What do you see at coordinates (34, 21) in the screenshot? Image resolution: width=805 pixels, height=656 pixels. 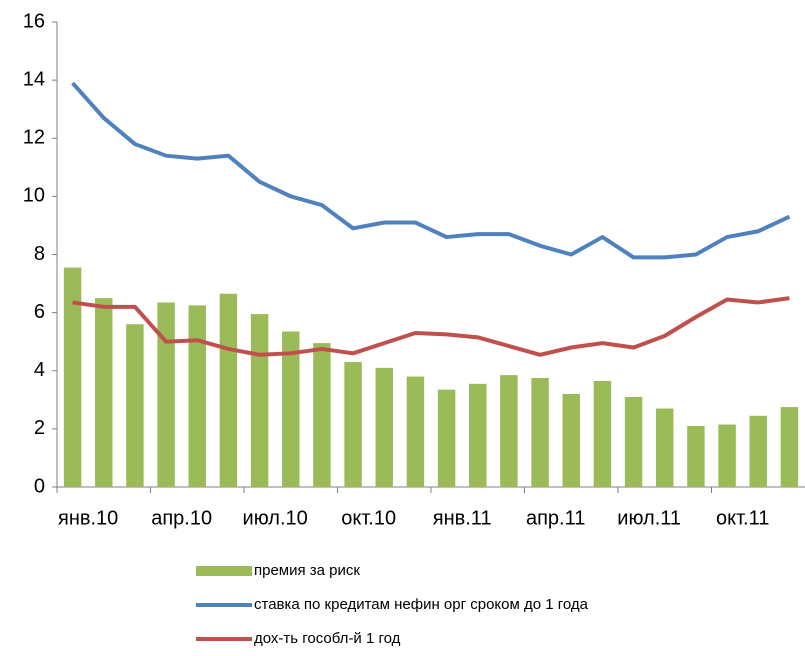 I see `y-tick-label: 16` at bounding box center [34, 21].